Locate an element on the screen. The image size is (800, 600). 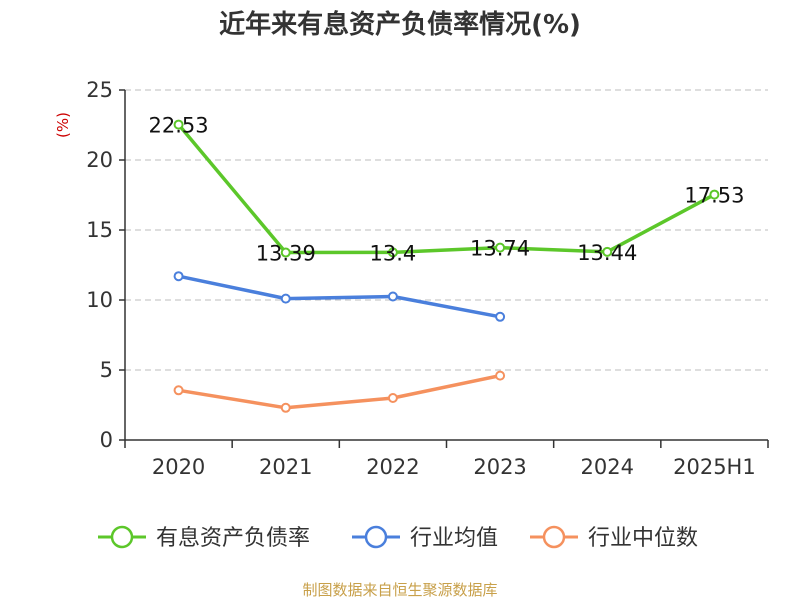
legend-item-1: 有息资产负债率 is located at coordinates (204, 538).